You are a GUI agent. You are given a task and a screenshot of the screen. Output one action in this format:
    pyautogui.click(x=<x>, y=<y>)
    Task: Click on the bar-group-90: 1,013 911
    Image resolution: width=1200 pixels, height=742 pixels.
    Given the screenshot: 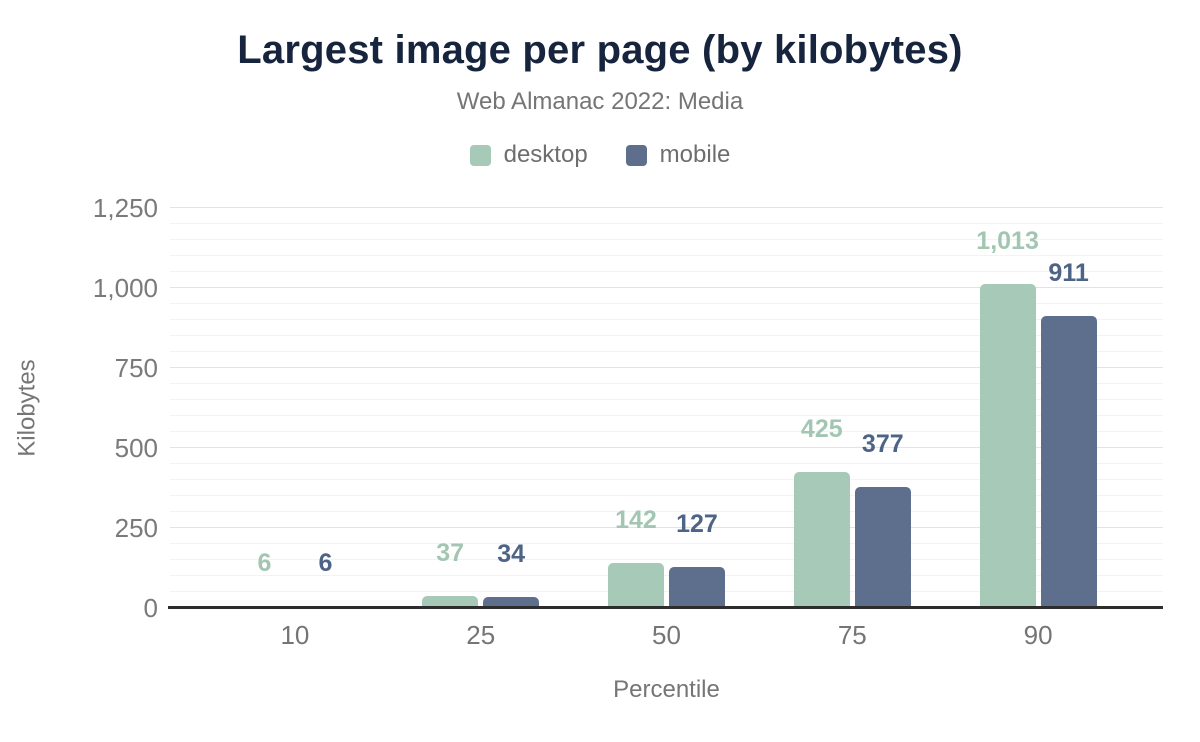 What is the action you would take?
    pyautogui.click(x=1038, y=408)
    